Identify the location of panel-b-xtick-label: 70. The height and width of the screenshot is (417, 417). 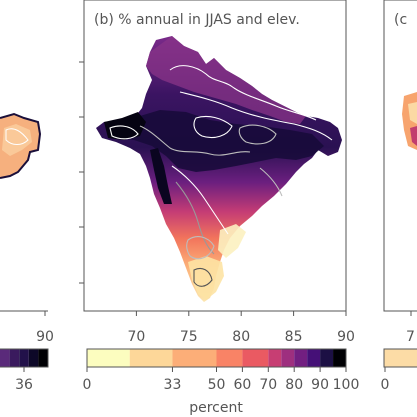
(136, 337).